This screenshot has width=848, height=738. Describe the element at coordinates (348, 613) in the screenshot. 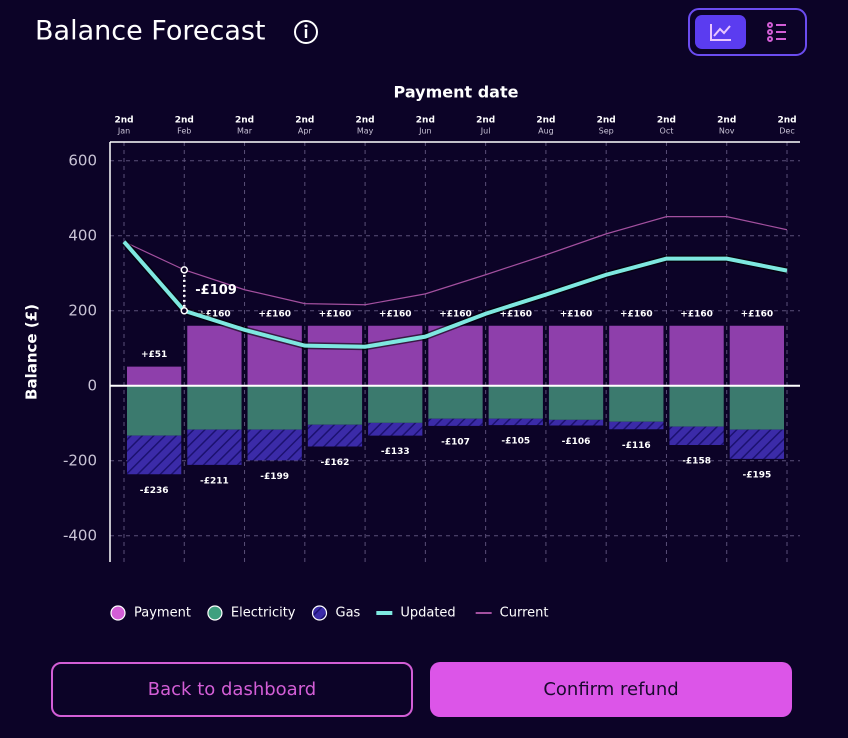

I see `legend-label: Gas` at that location.